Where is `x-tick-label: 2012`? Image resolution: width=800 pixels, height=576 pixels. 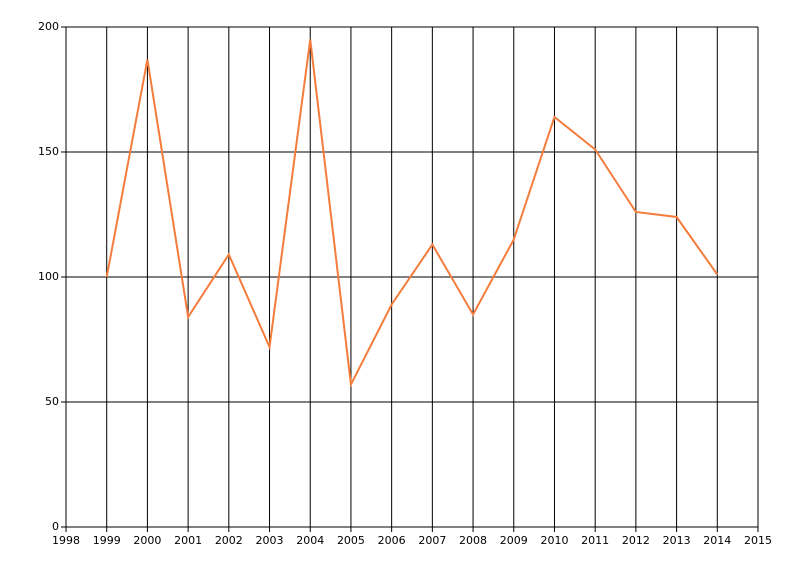 x-tick-label: 2012 is located at coordinates (636, 540).